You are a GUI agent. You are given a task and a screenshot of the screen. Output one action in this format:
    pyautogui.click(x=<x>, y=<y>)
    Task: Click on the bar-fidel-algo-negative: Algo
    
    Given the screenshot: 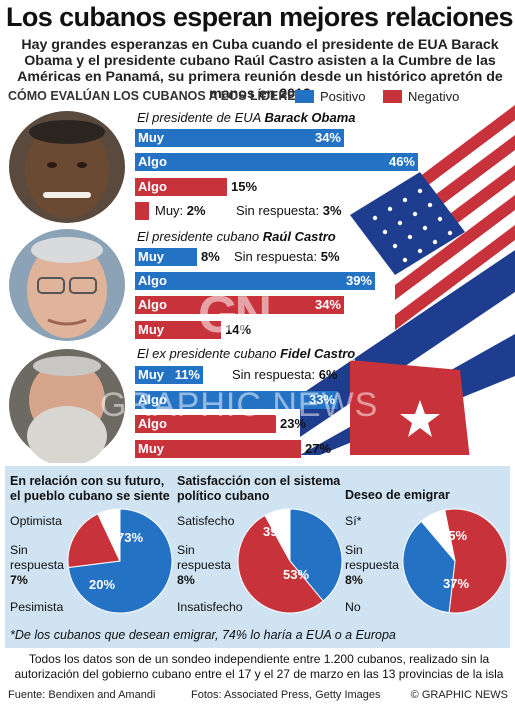 What is the action you would take?
    pyautogui.click(x=205, y=424)
    